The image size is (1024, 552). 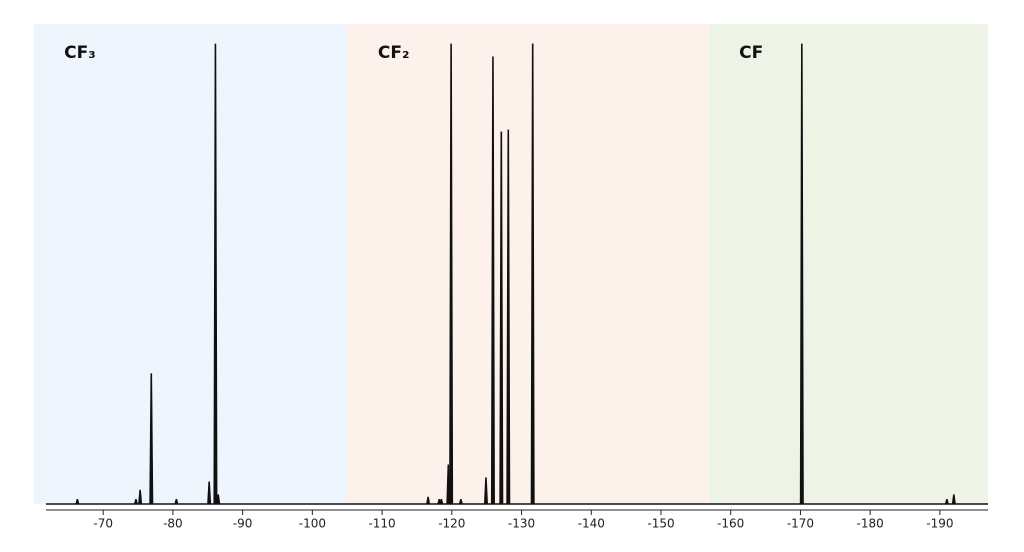 I want to click on x-tick-label: -180, so click(x=870, y=524).